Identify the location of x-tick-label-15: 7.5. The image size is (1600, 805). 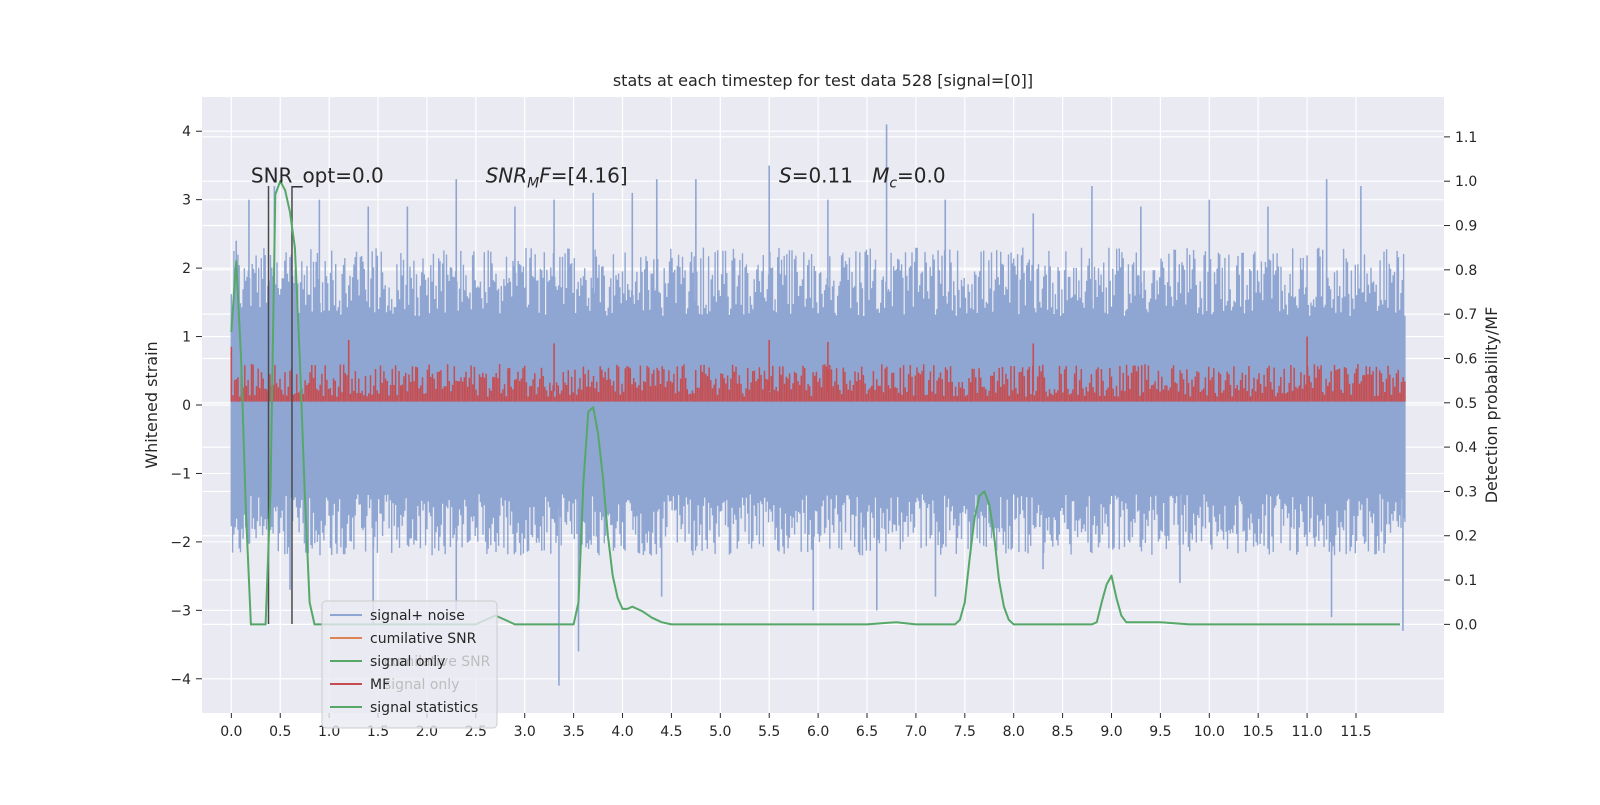
(965, 732).